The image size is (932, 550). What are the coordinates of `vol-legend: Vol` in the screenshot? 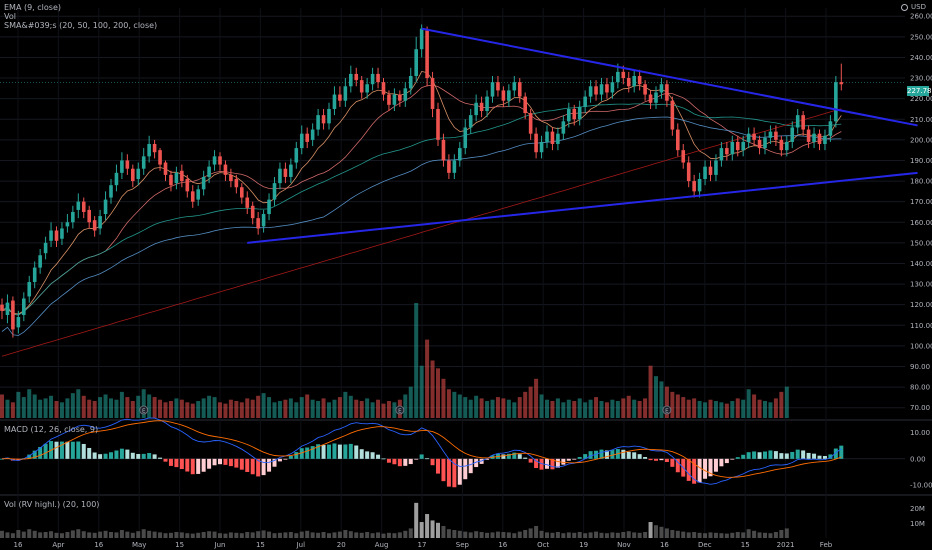 It's located at (10, 16).